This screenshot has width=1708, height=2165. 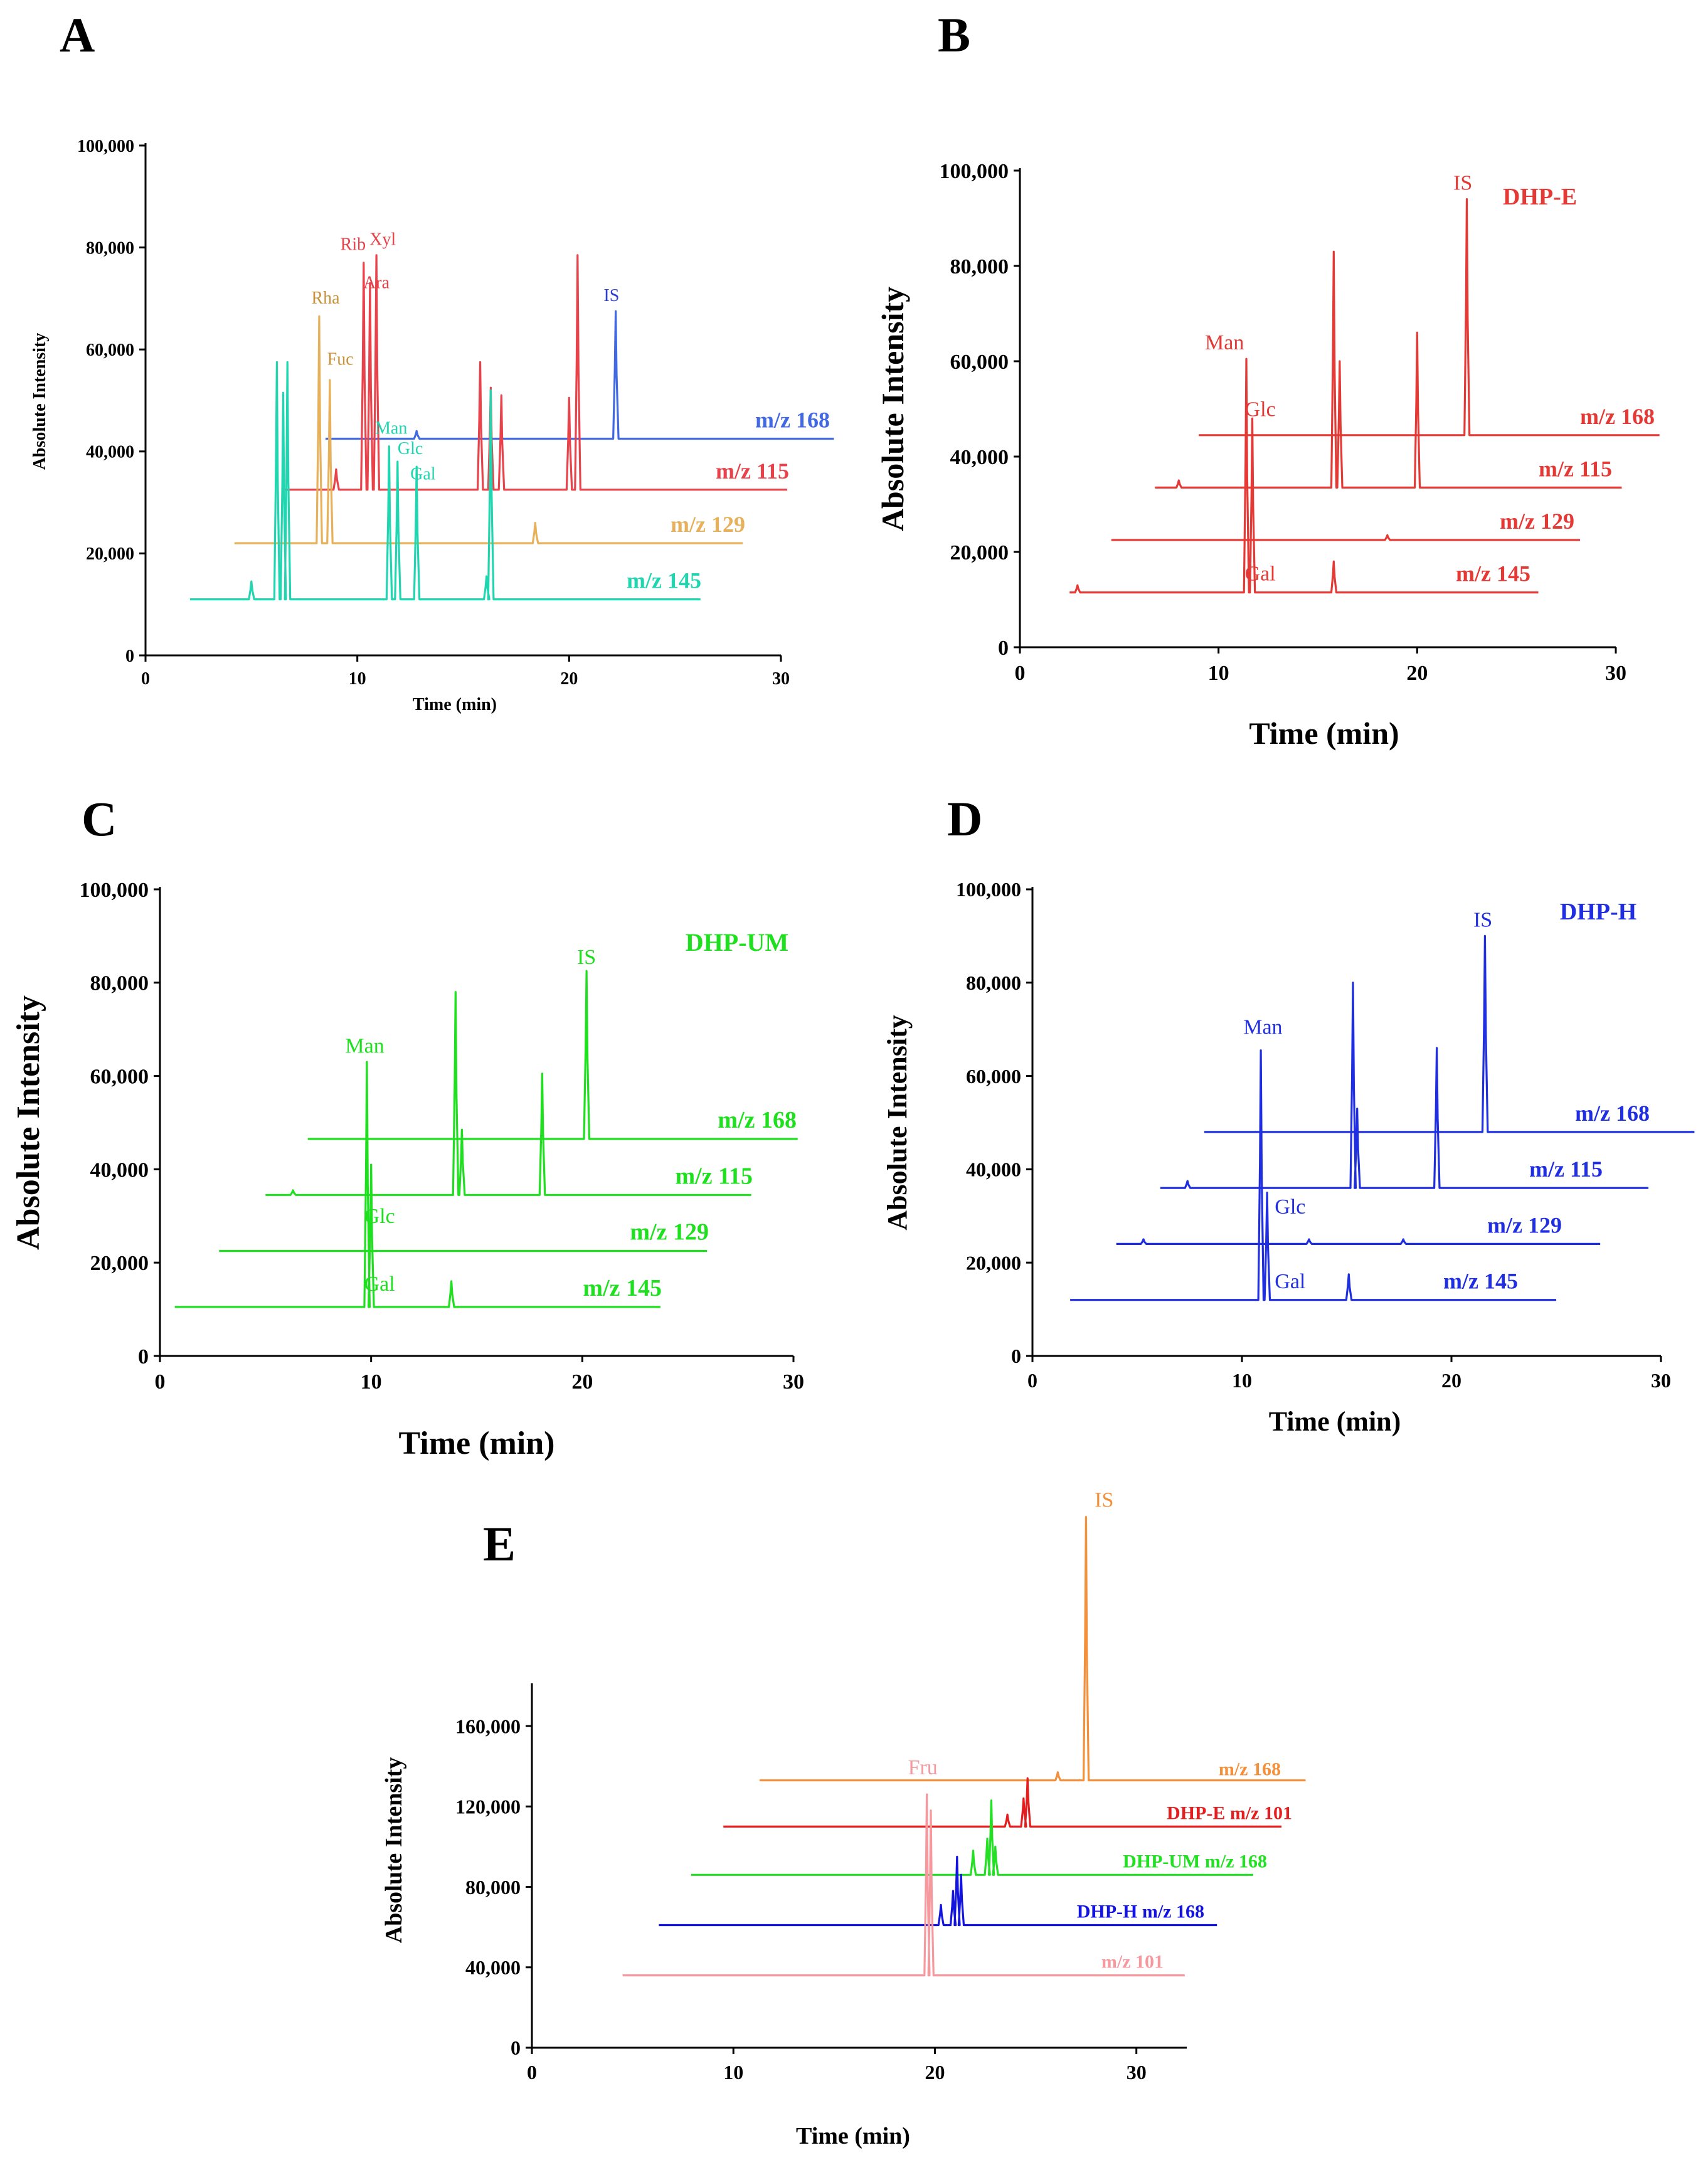 What do you see at coordinates (1540, 197) in the screenshot?
I see `panel-title: DHP-E` at bounding box center [1540, 197].